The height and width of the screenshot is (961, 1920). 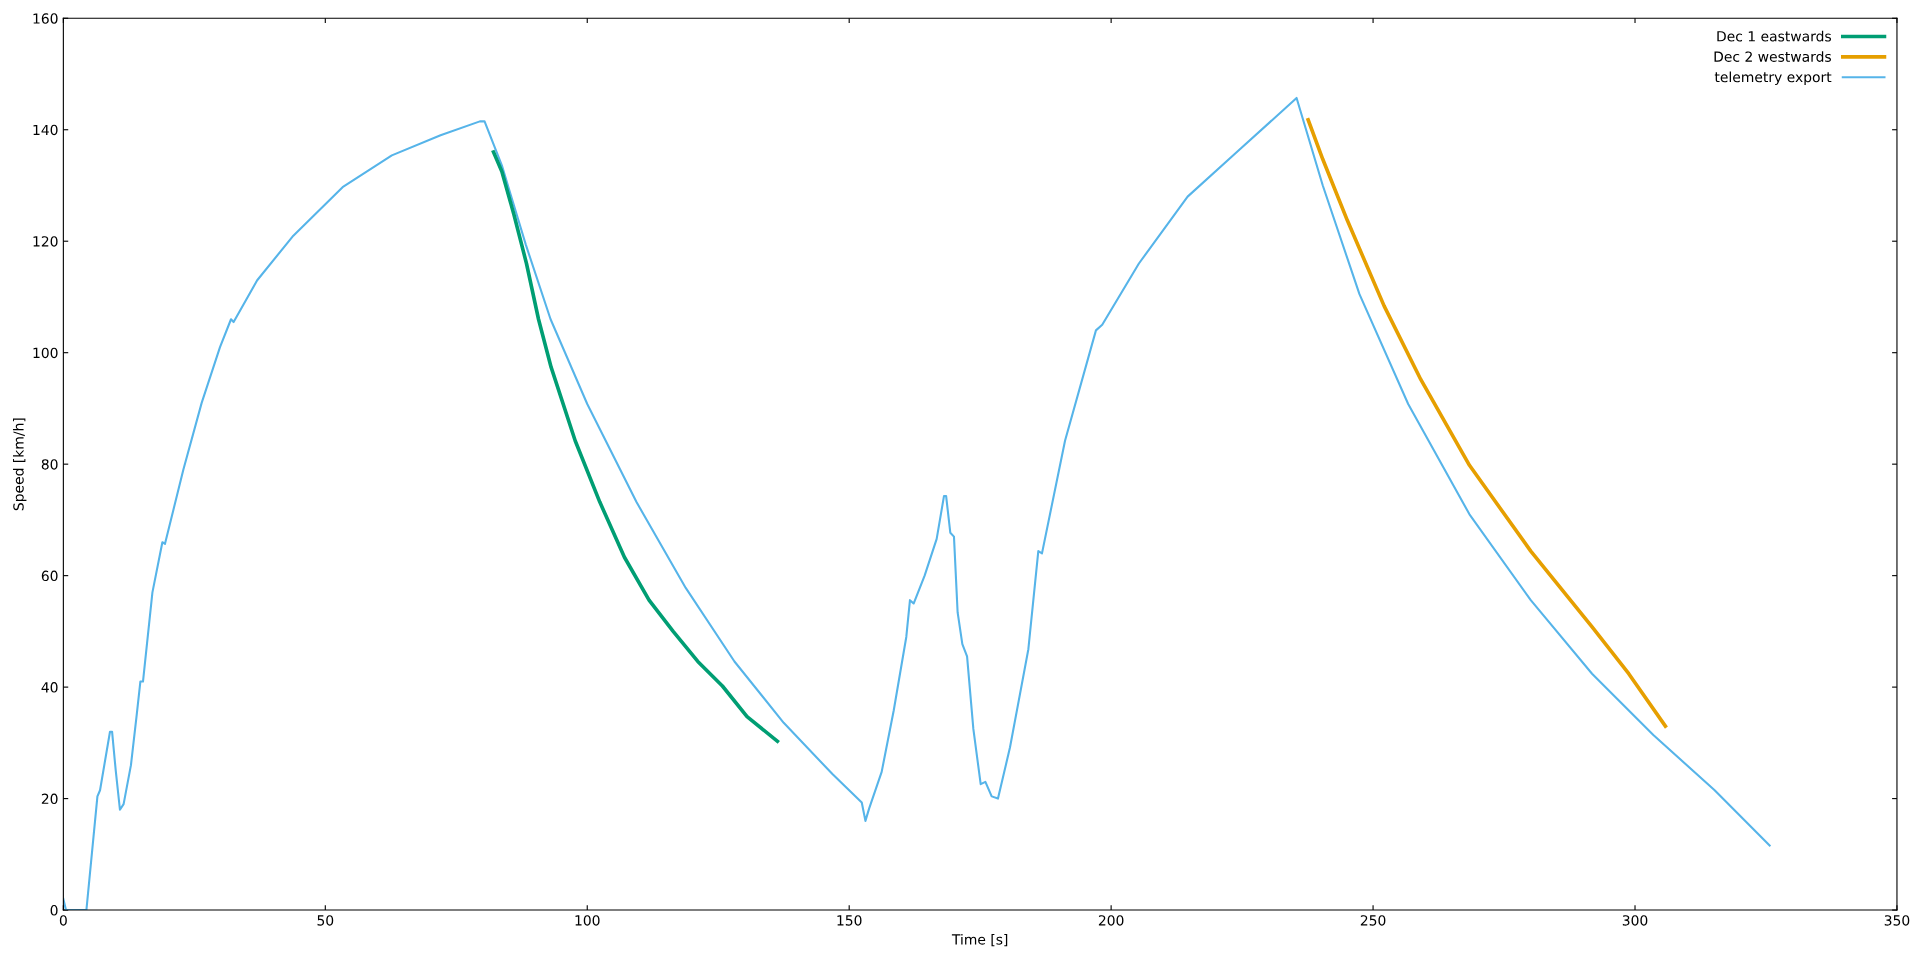 What do you see at coordinates (1773, 56) in the screenshot?
I see `legend-label: Dec 2 westwards` at bounding box center [1773, 56].